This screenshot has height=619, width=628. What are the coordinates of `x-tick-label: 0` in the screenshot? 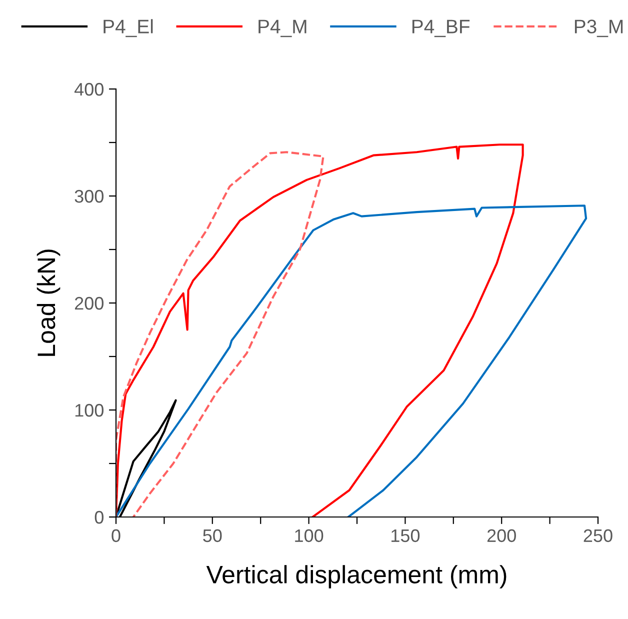 It's located at (116, 535).